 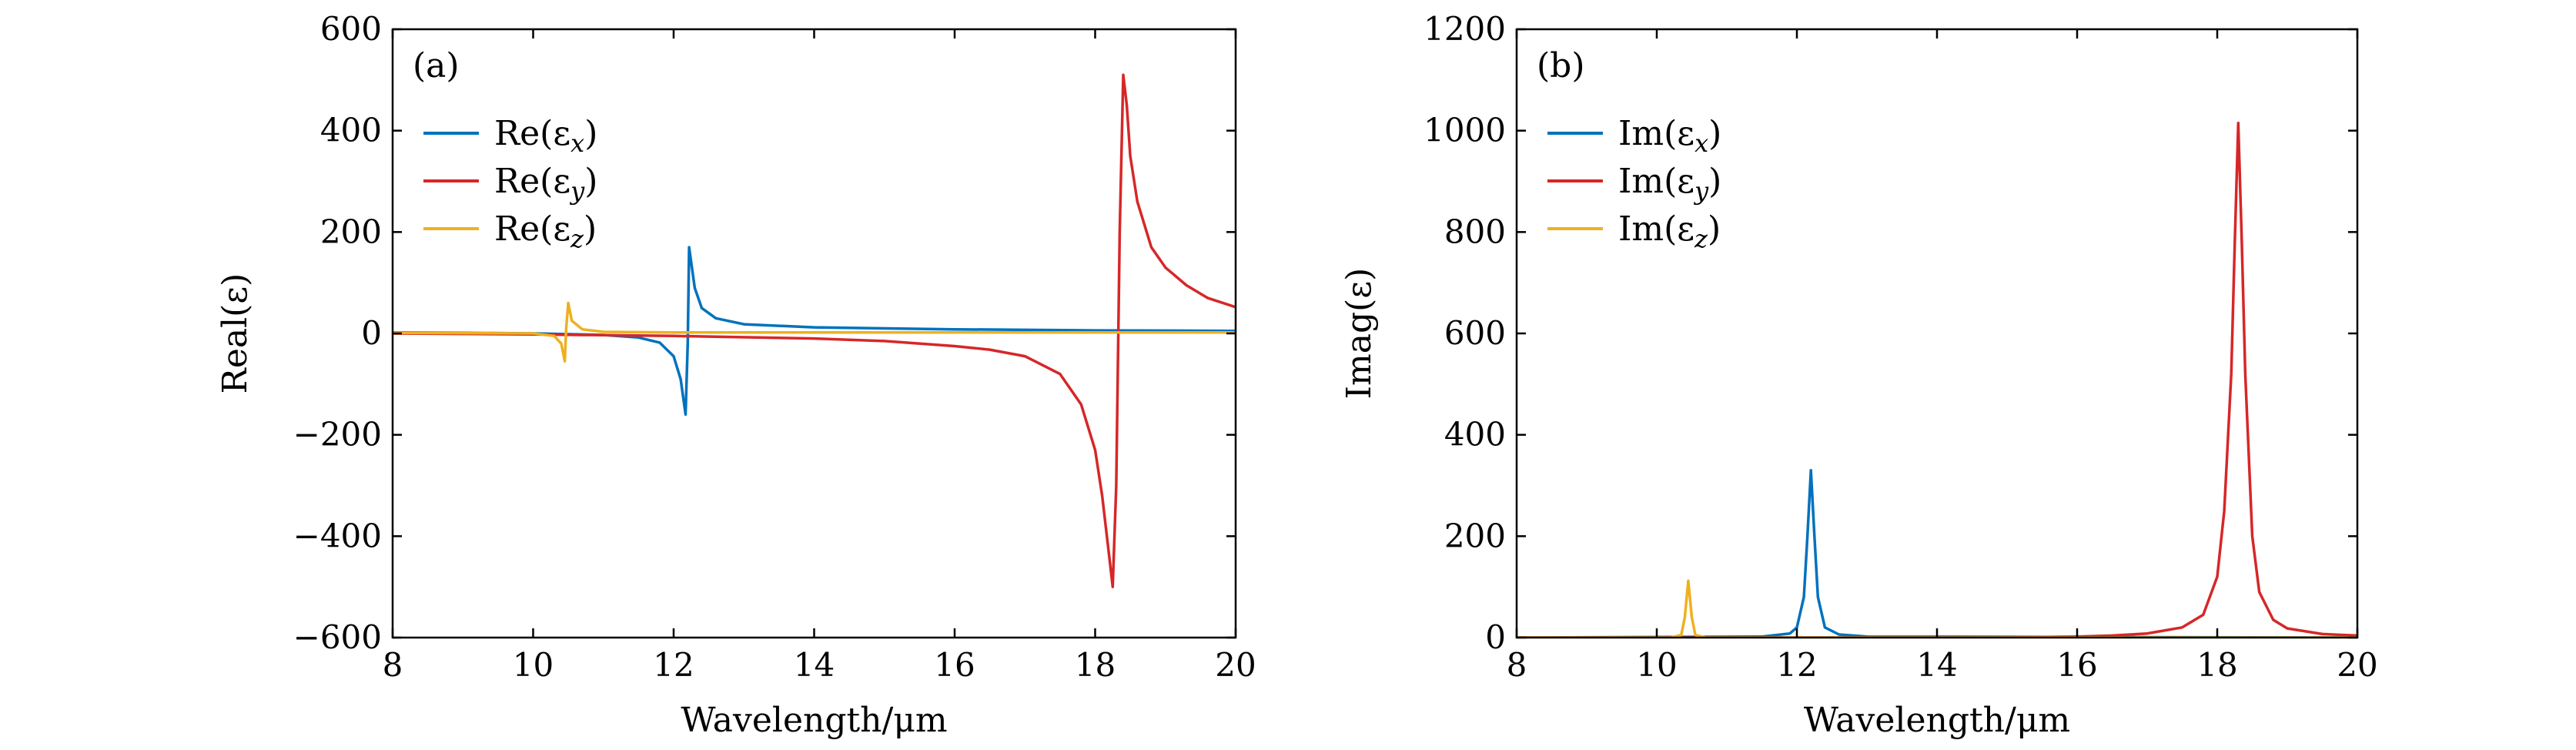 What do you see at coordinates (1475, 231) in the screenshot?
I see `y-tick-label: 800` at bounding box center [1475, 231].